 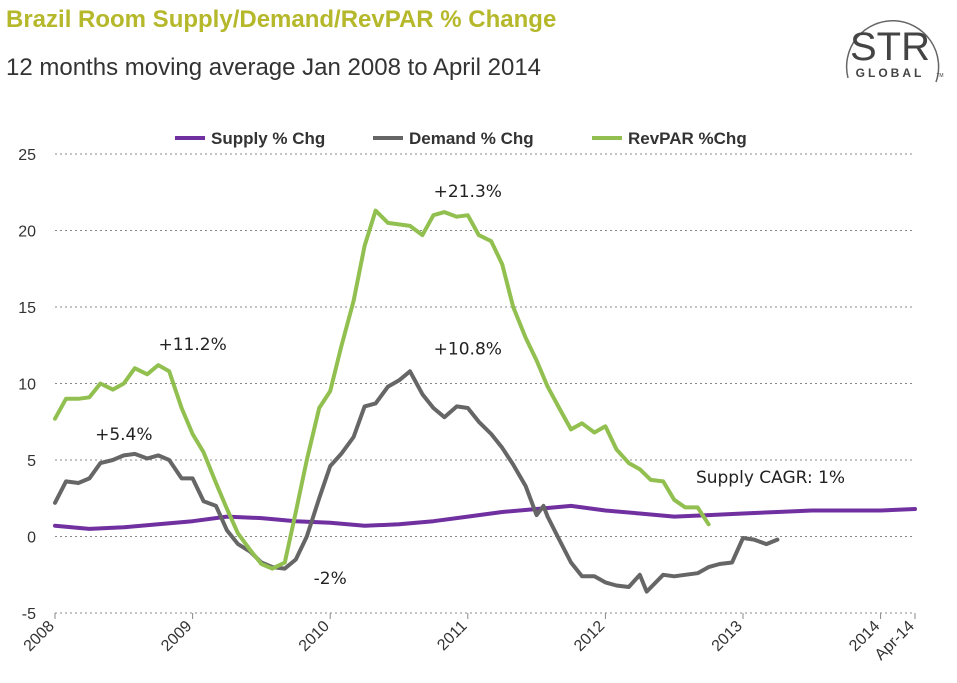 What do you see at coordinates (27, 232) in the screenshot?
I see `y-tick-label: 20` at bounding box center [27, 232].